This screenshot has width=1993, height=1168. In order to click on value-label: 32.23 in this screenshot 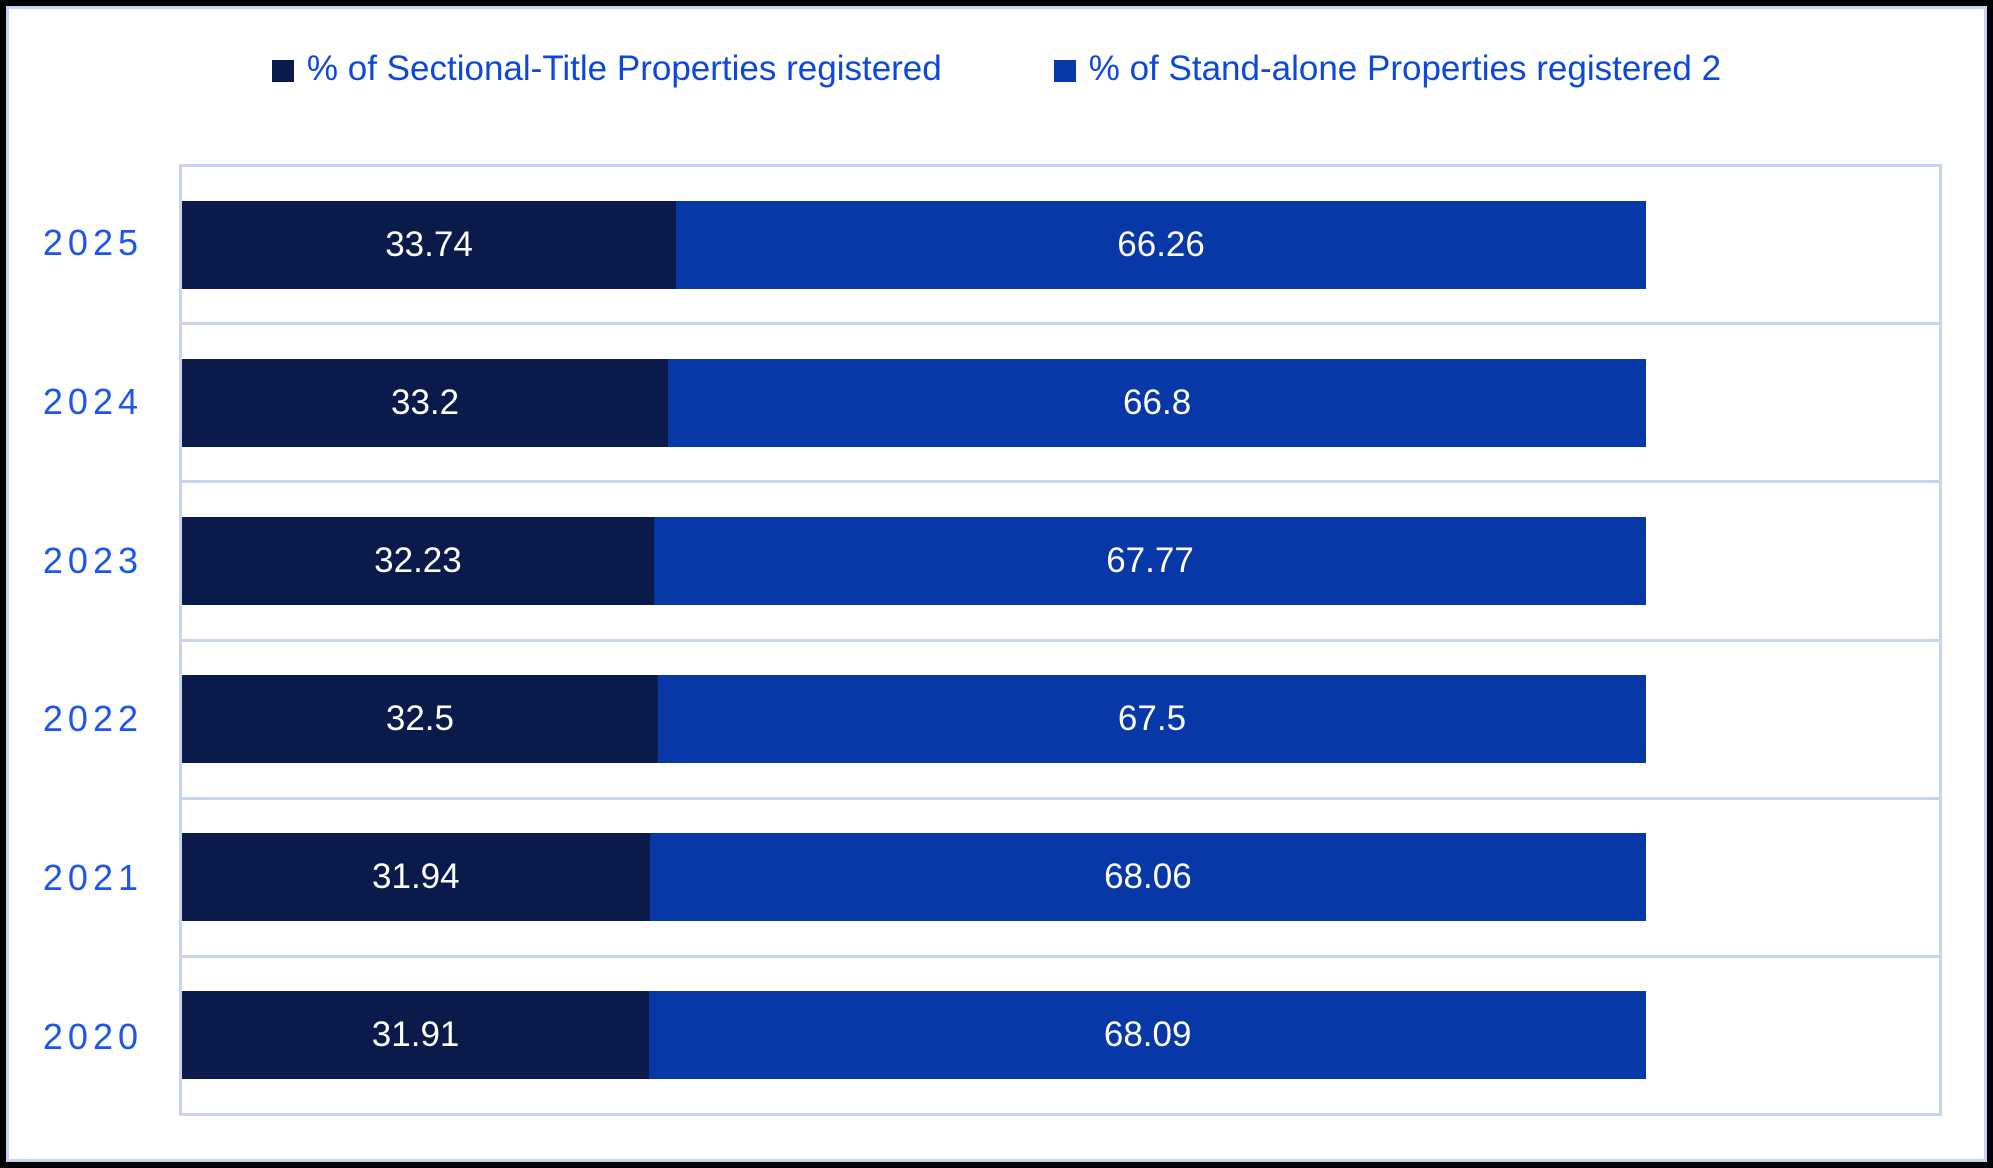, I will do `click(418, 560)`.